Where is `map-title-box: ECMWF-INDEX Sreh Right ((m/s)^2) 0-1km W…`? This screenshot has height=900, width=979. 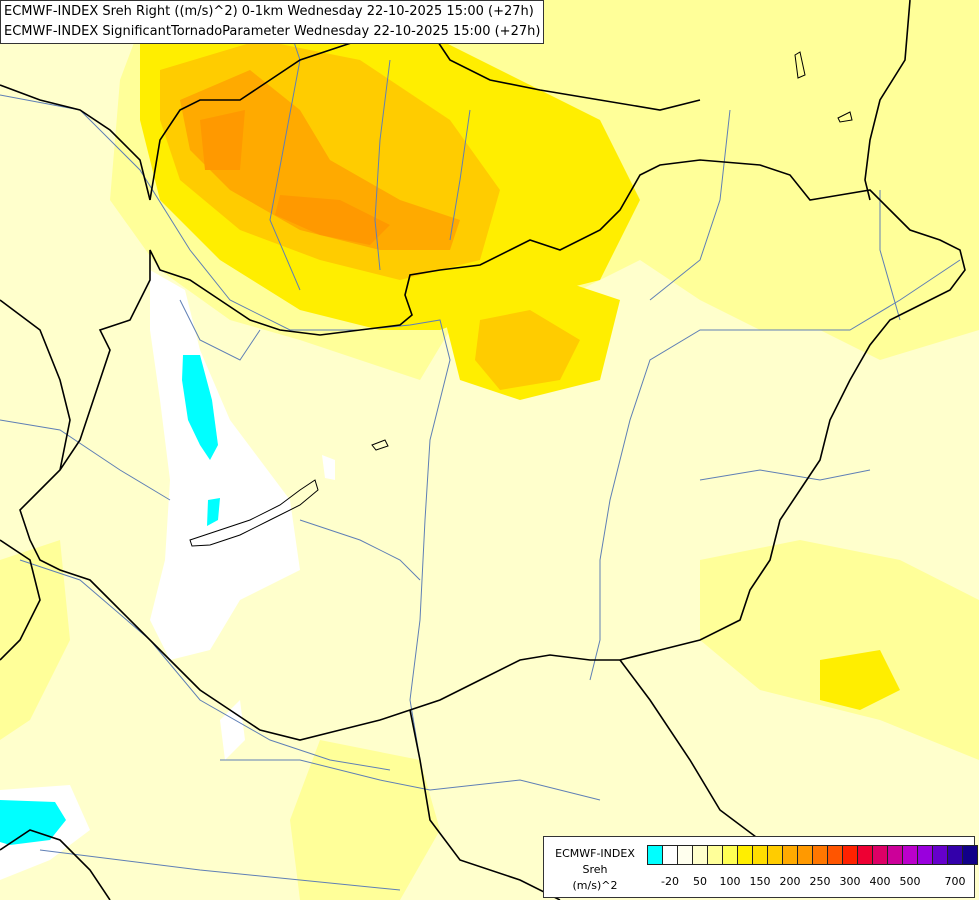
map-title-box: ECMWF-INDEX Sreh Right ((m/s)^2) 0-1km W… is located at coordinates (272, 22).